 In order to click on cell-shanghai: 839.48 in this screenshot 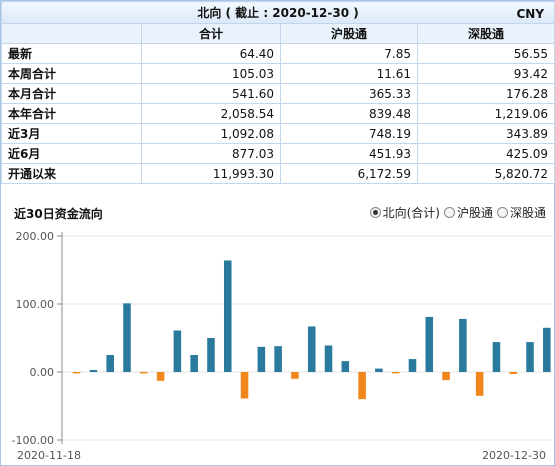, I will do `click(349, 113)`.